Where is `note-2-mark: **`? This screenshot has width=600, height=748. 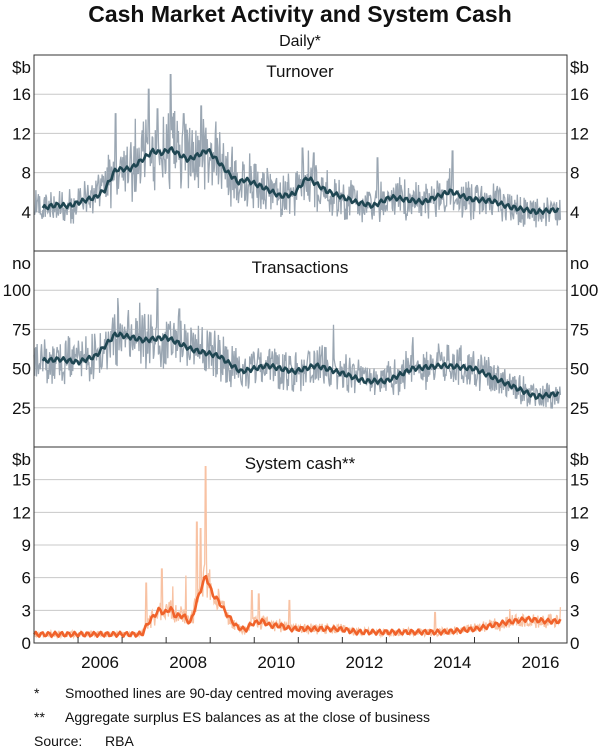 note-2-mark: ** is located at coordinates (39, 717).